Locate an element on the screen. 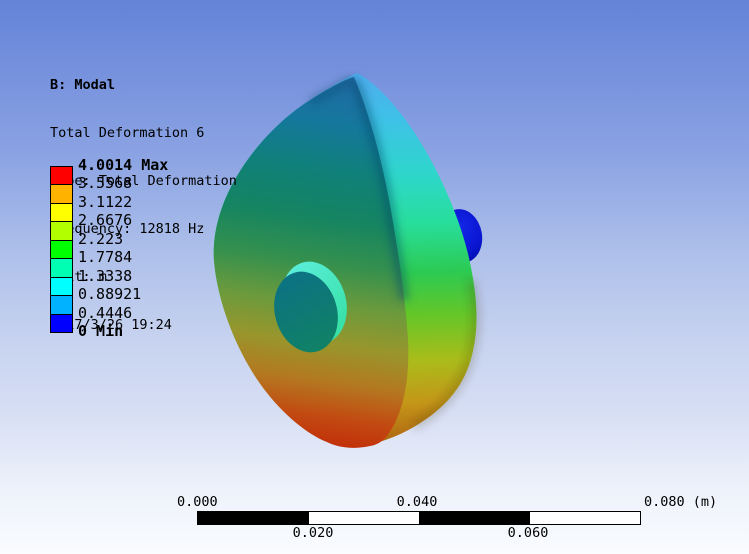 This screenshot has height=554, width=749. ruler-label-0060: 0.060 is located at coordinates (528, 533).